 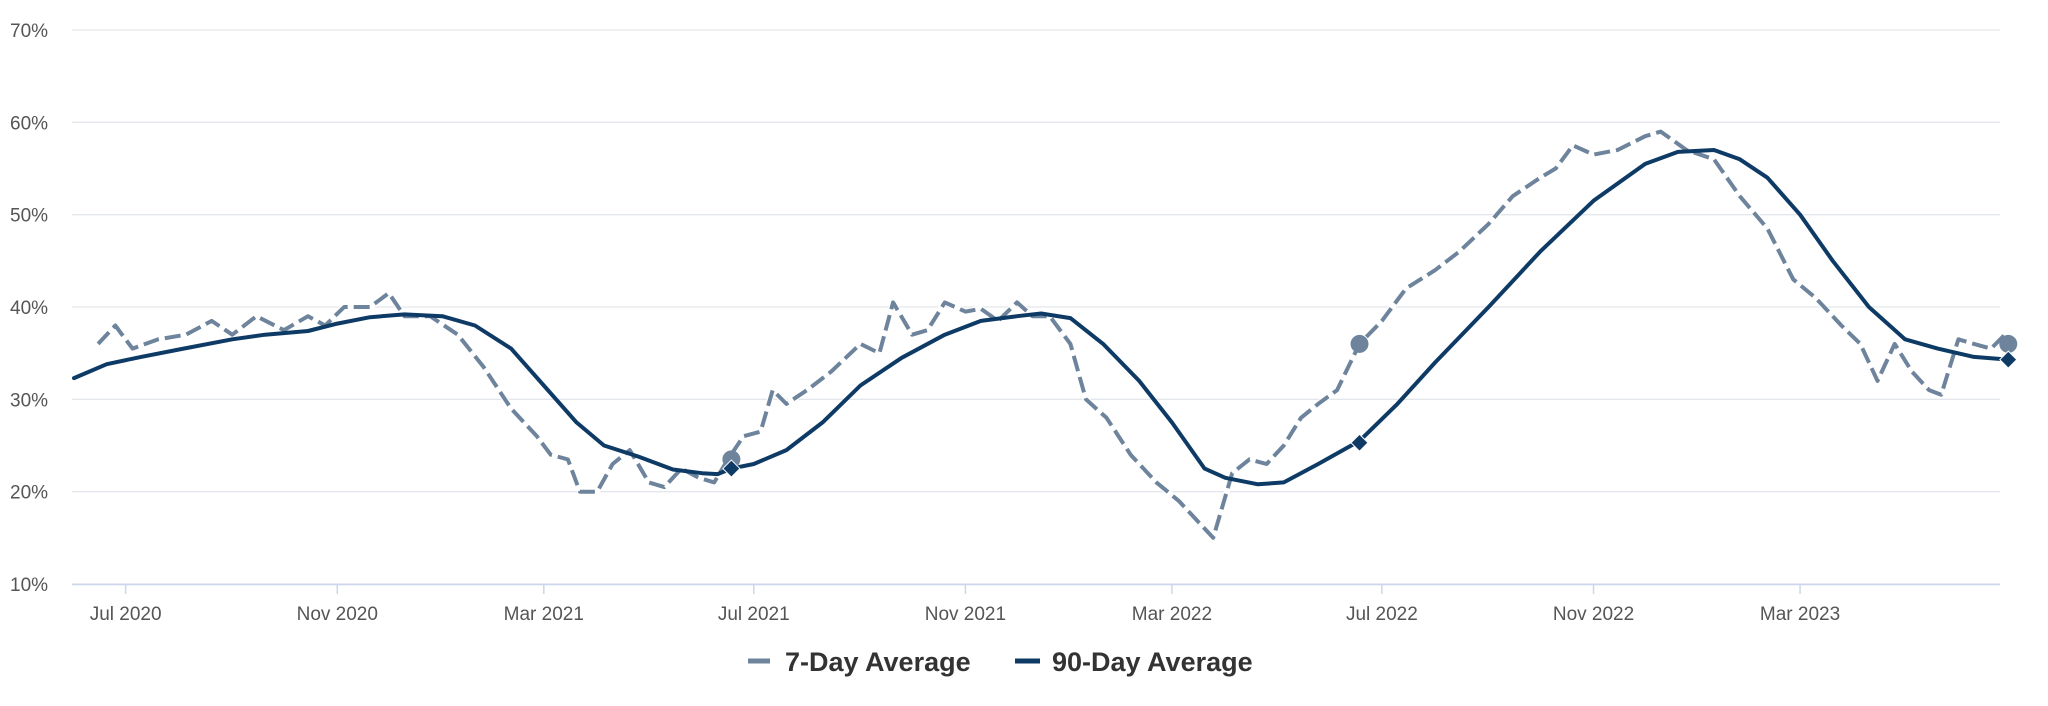 I want to click on y-tick-label-40: 40%, so click(x=29, y=308).